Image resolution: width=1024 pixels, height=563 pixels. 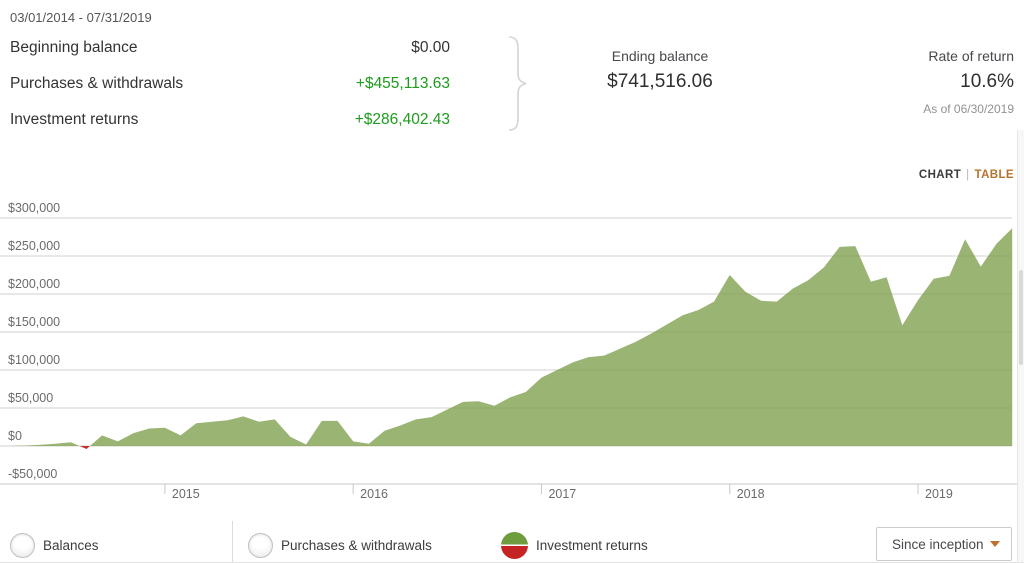 What do you see at coordinates (402, 83) in the screenshot?
I see `summary-value: +$455,113.63` at bounding box center [402, 83].